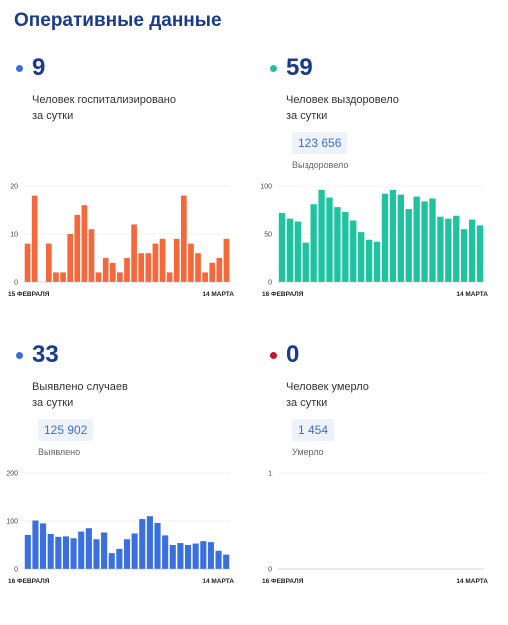  Describe the element at coordinates (39, 67) in the screenshot. I see `daily-number: 9` at that location.